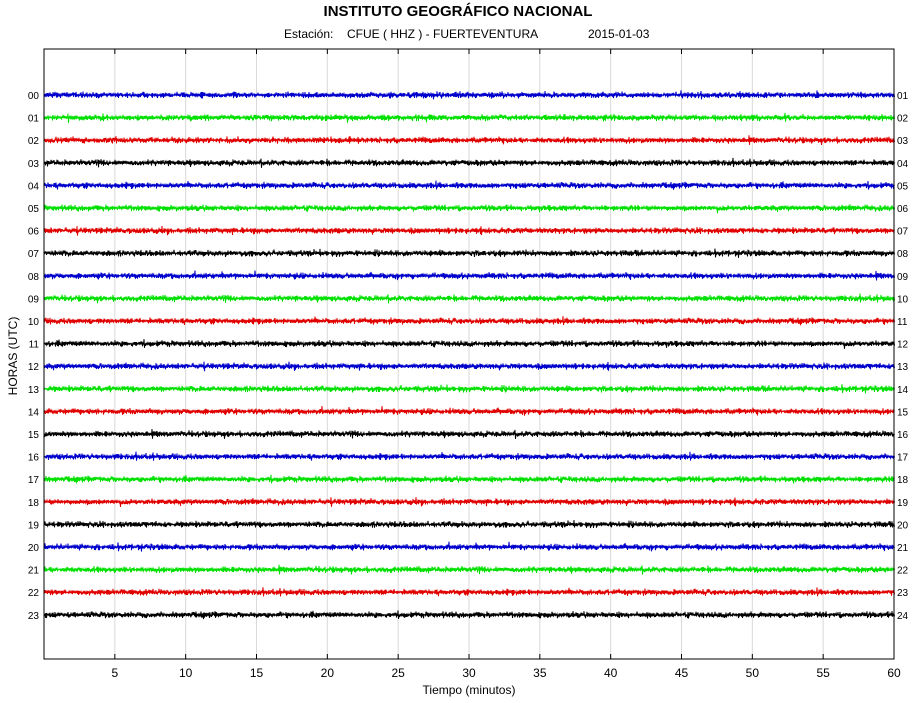  Describe the element at coordinates (903, 458) in the screenshot. I see `hour-label-right: 17` at that location.